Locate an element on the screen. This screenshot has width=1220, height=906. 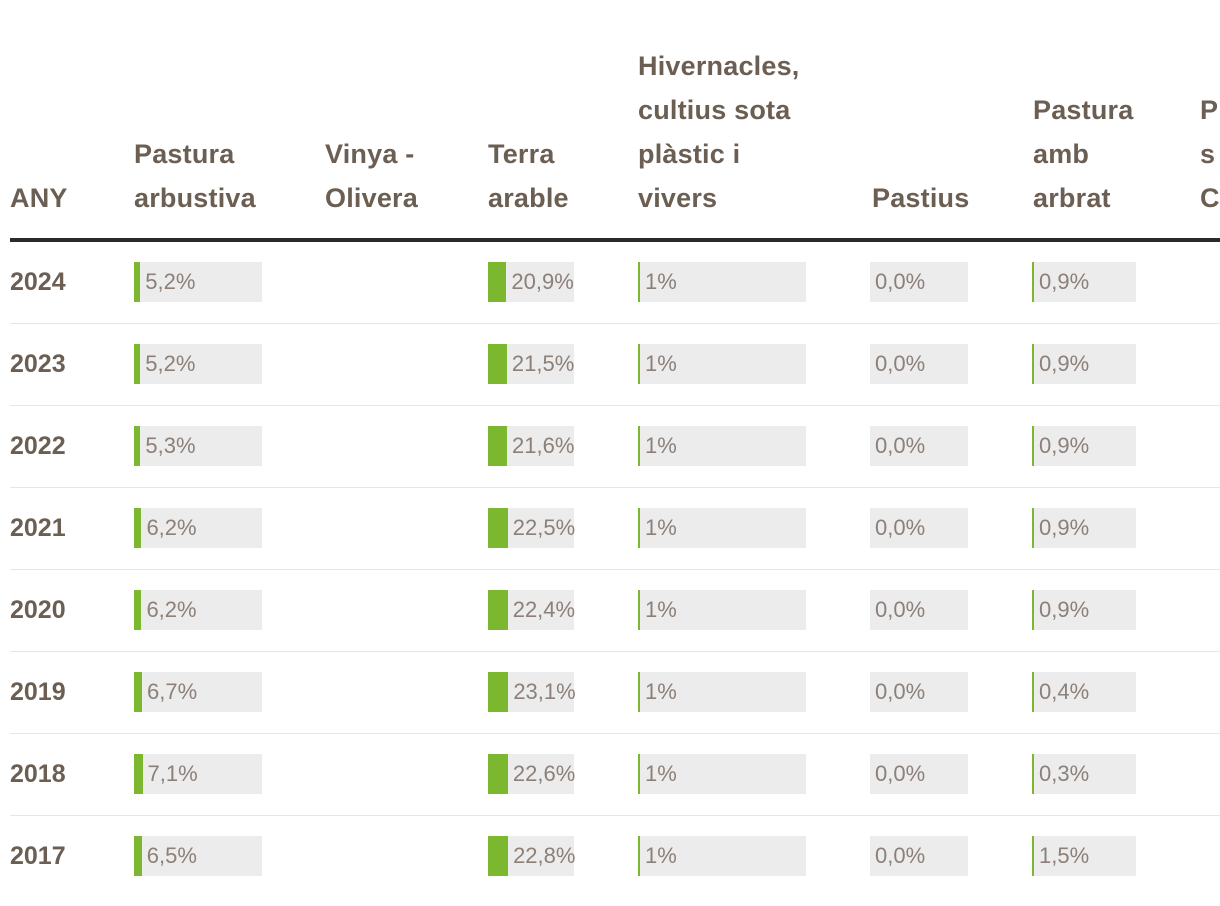
table-row: 2018 7,1% 22,6% 1% 0,0% 0,3% is located at coordinates (615, 775).